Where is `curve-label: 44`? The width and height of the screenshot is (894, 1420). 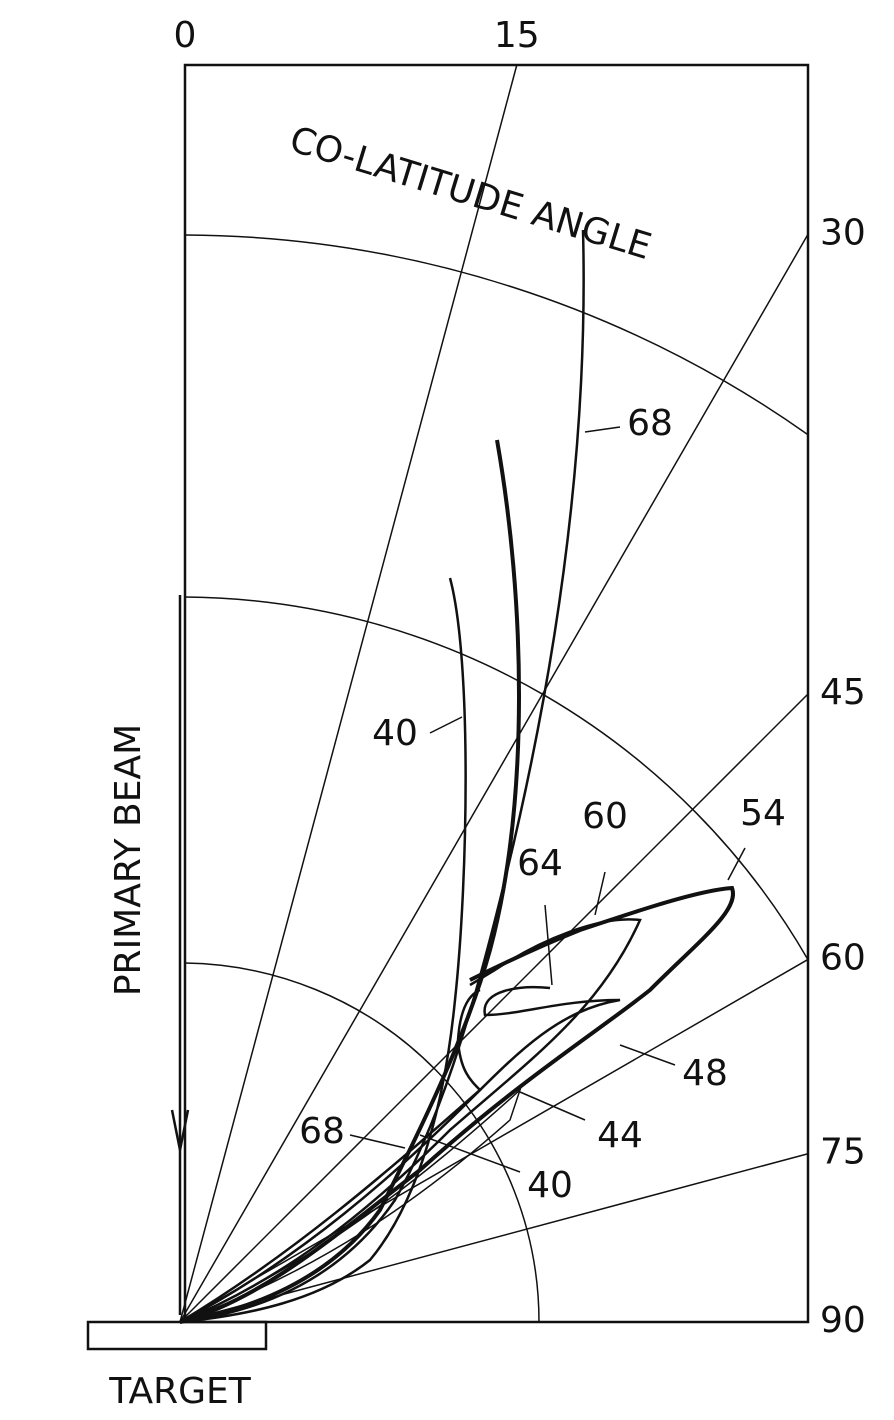 curve-label: 44 is located at coordinates (620, 1135).